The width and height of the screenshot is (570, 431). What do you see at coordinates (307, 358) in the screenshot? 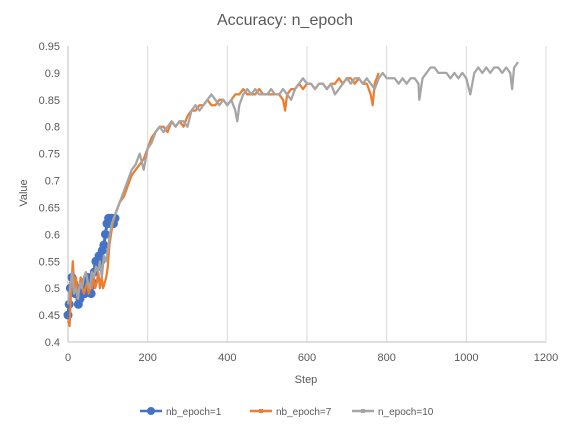
I see `x-tick-label: 600` at bounding box center [307, 358].